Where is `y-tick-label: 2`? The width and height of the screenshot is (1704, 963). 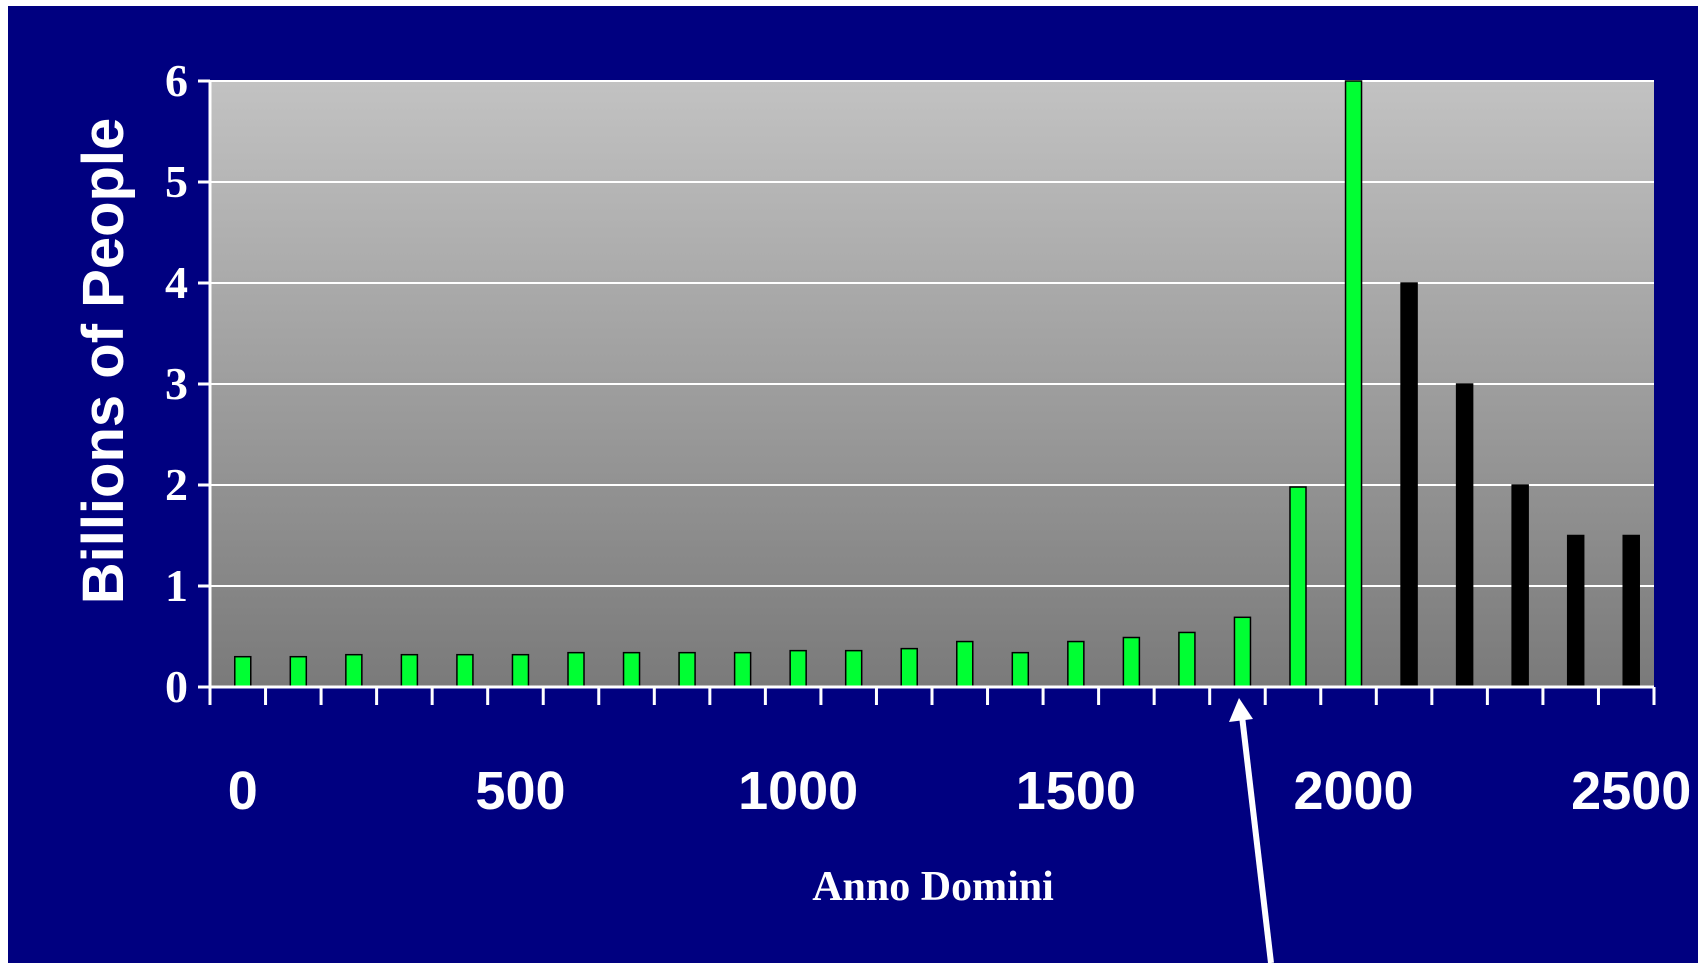 y-tick-label: 2 is located at coordinates (176, 484).